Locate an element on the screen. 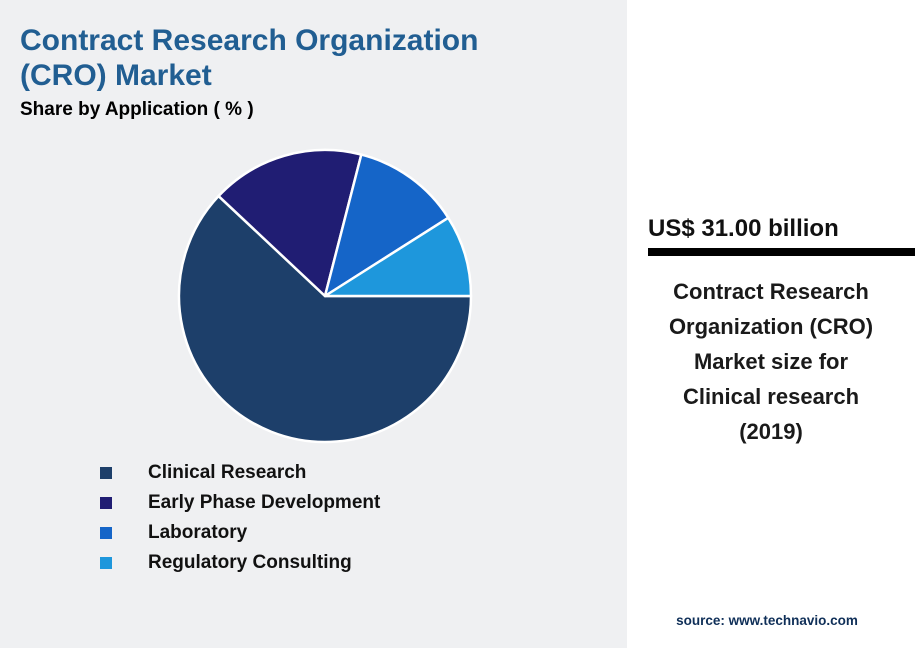 The width and height of the screenshot is (915, 648). market-value: US$ 31.00 billion is located at coordinates (743, 228).